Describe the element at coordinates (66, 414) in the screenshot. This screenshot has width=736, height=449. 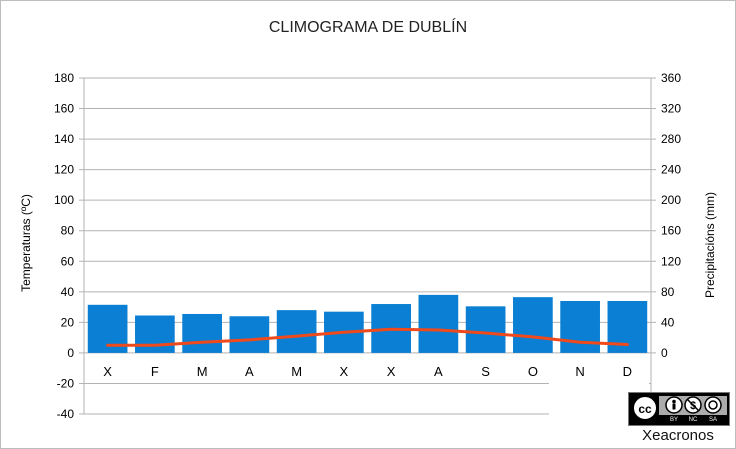
I see `y-tick-label-left: -40` at that location.